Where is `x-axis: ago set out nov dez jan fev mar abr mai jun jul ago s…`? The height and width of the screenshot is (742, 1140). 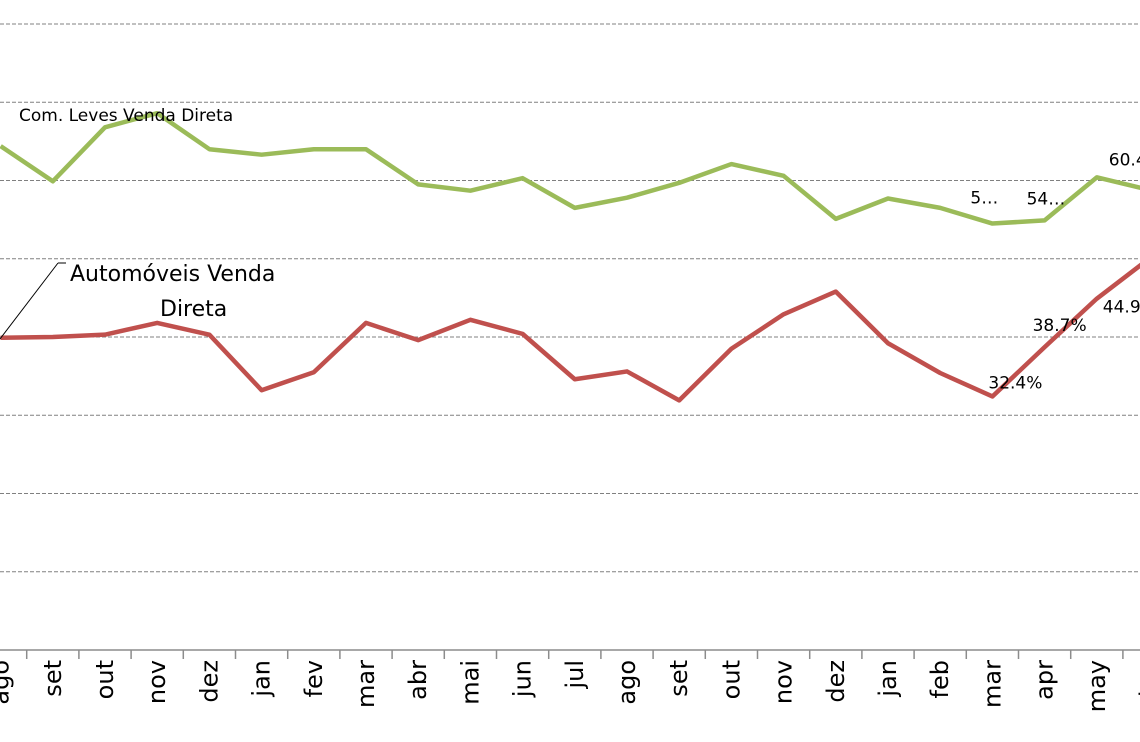 x-axis: ago set out nov dez jan fev mar abr mai jun jul ago s… is located at coordinates (570, 680).